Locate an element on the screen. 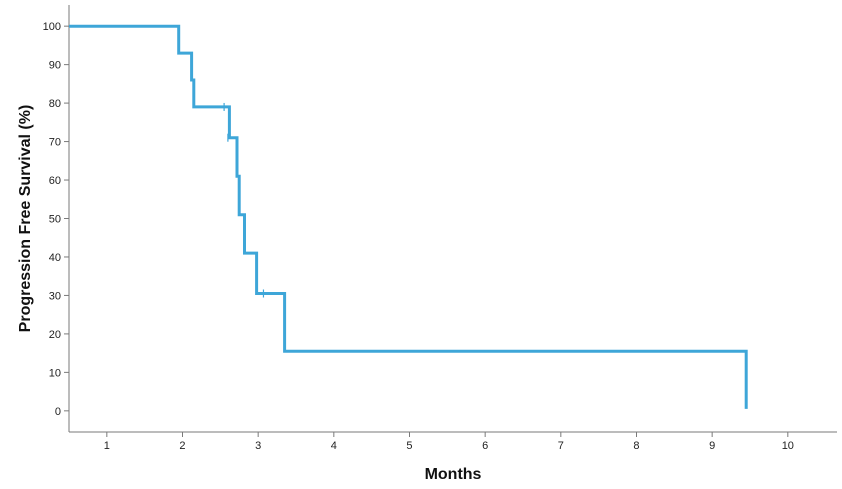  x-tick-label: 4 is located at coordinates (334, 446).